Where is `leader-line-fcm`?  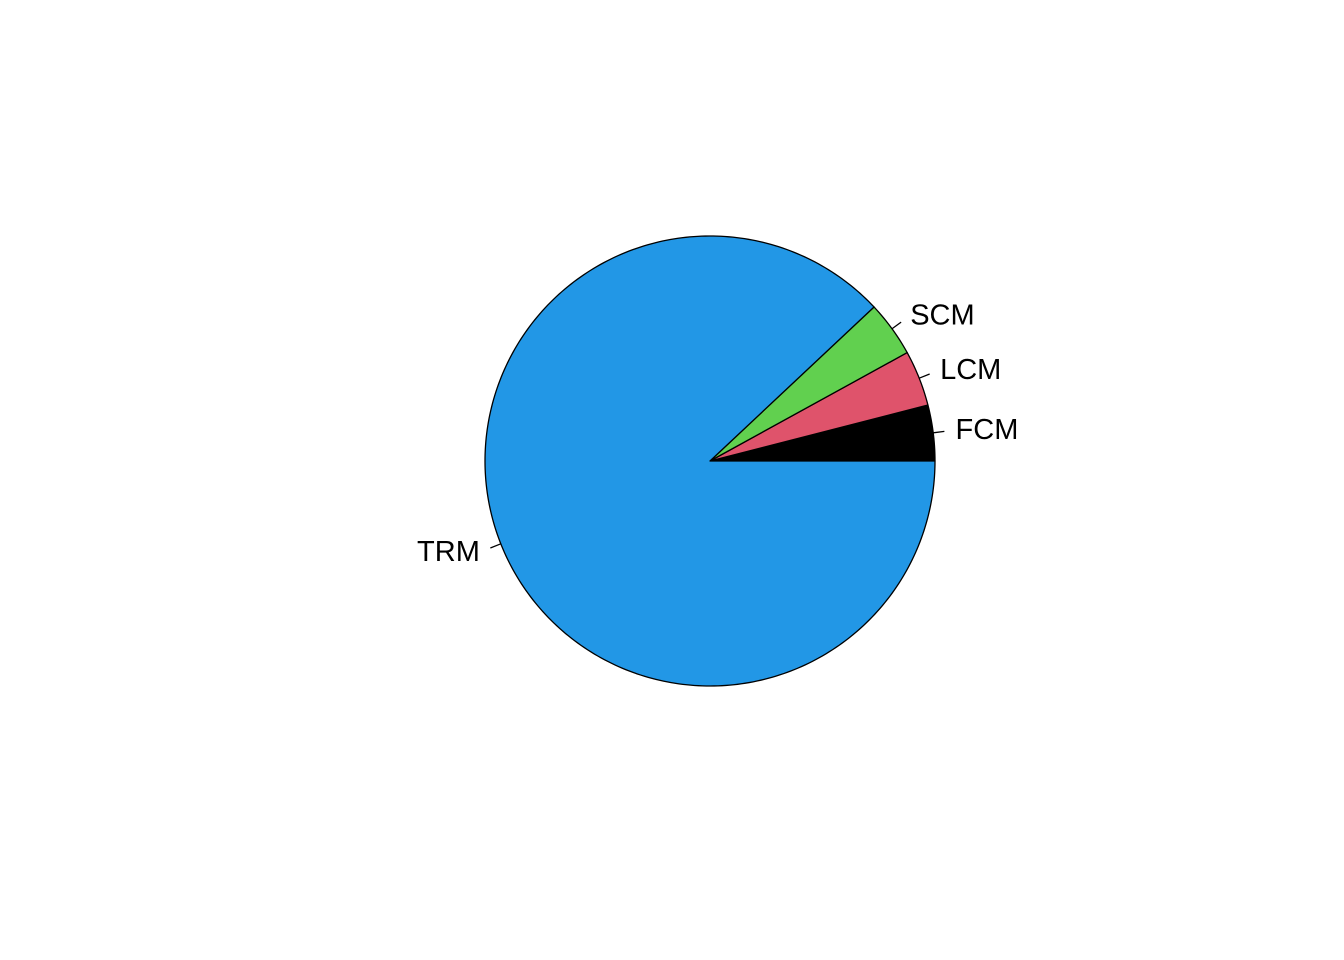
leader-line-fcm is located at coordinates (939, 432).